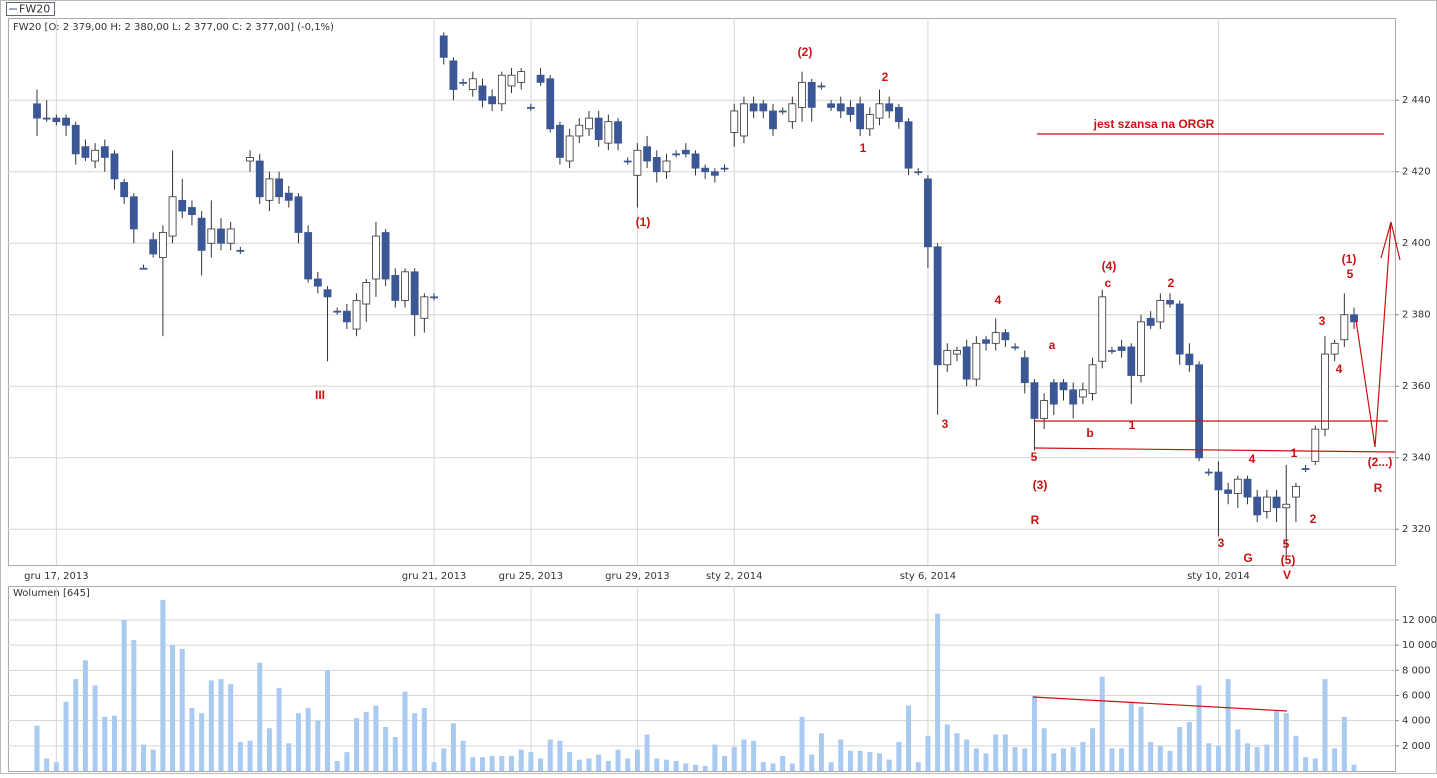 This screenshot has height=778, width=1437. I want to click on annotation: (2...), so click(1380, 462).